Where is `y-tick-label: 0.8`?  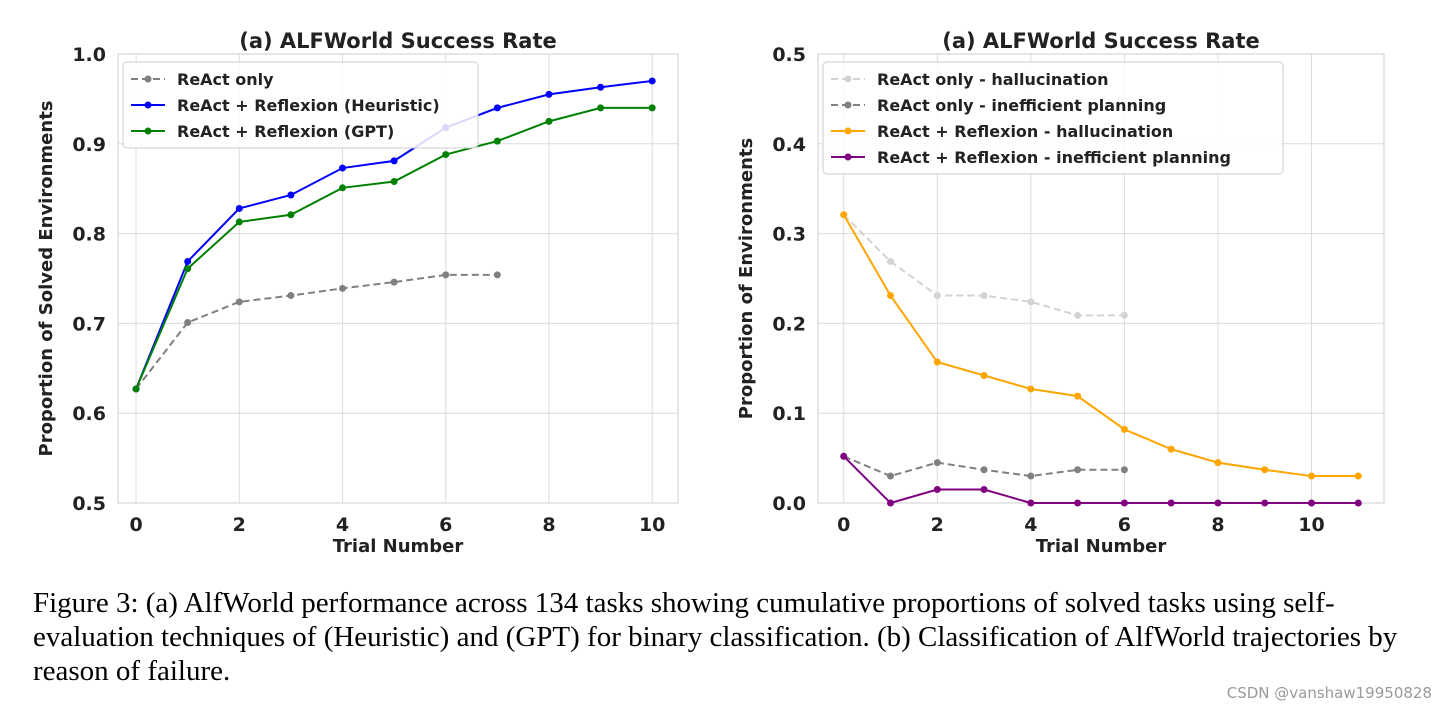
y-tick-label: 0.8 is located at coordinates (89, 235).